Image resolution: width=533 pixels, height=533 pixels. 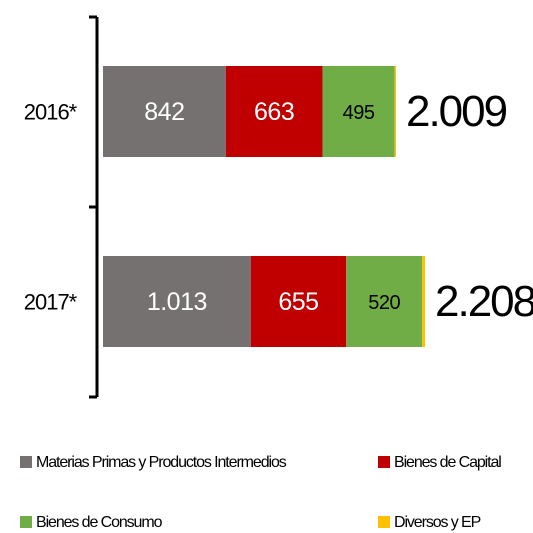 I want to click on total-label: 2.208, so click(x=484, y=301).